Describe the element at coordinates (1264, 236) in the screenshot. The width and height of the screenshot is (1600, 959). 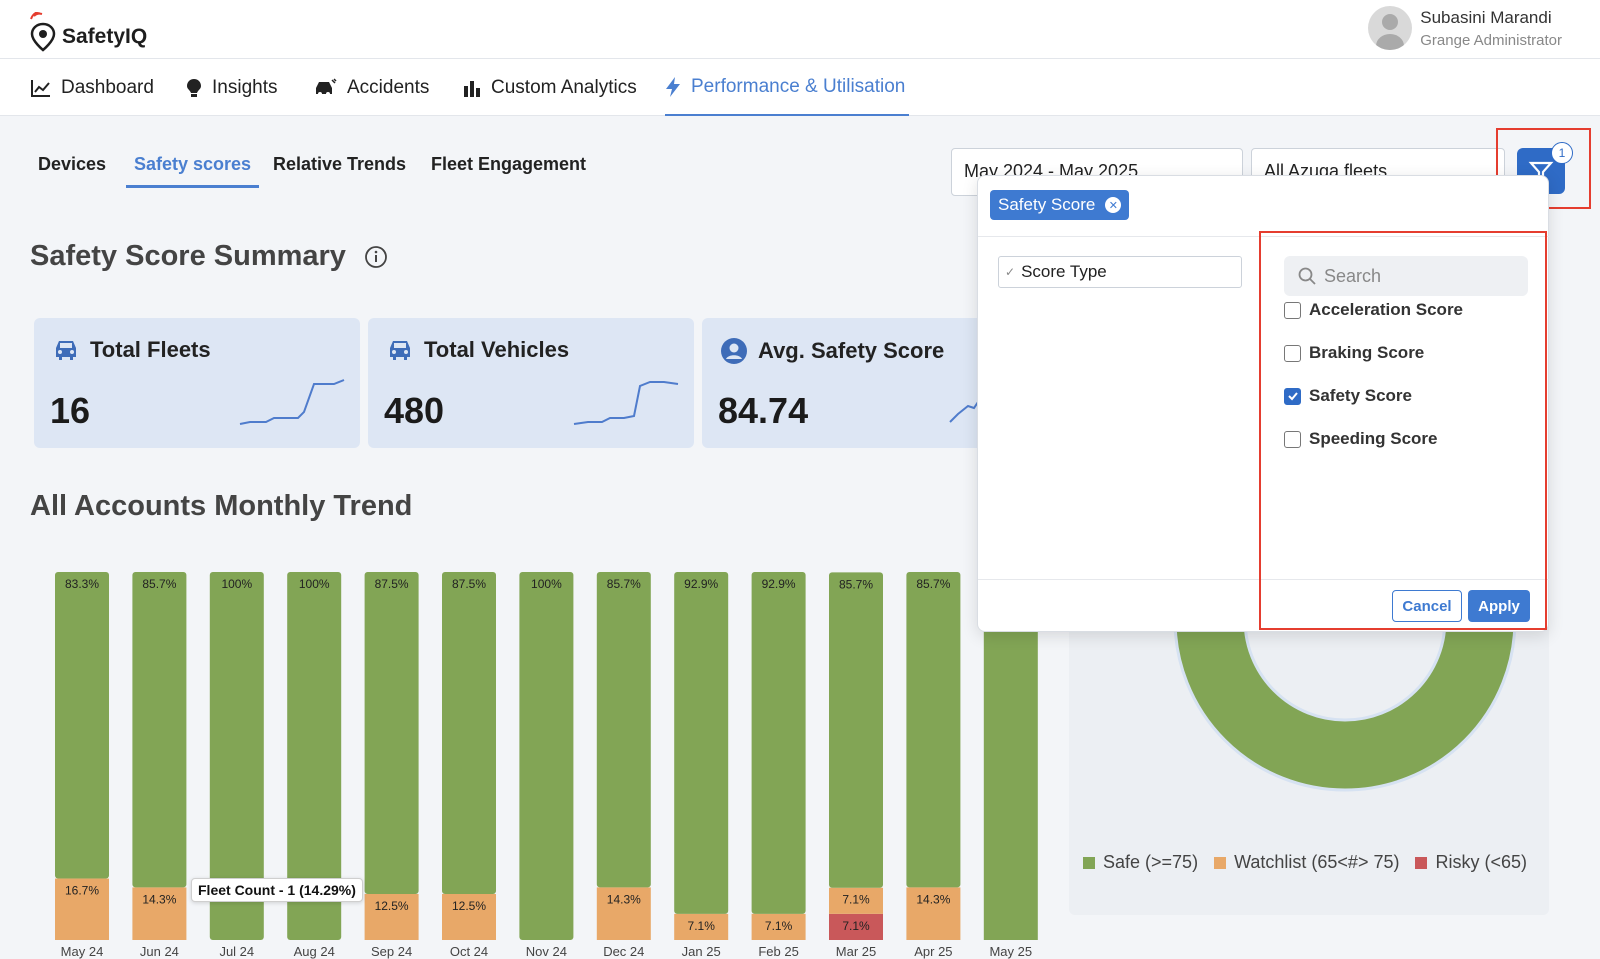
I see `divider` at that location.